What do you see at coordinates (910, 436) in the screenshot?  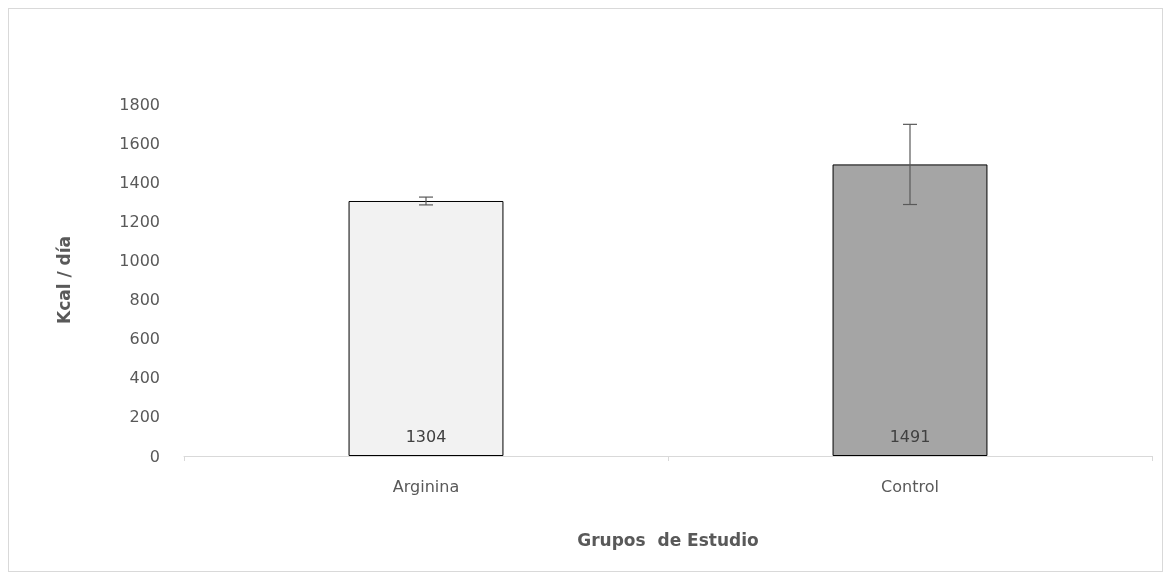 I see `data-label: 1491` at bounding box center [910, 436].